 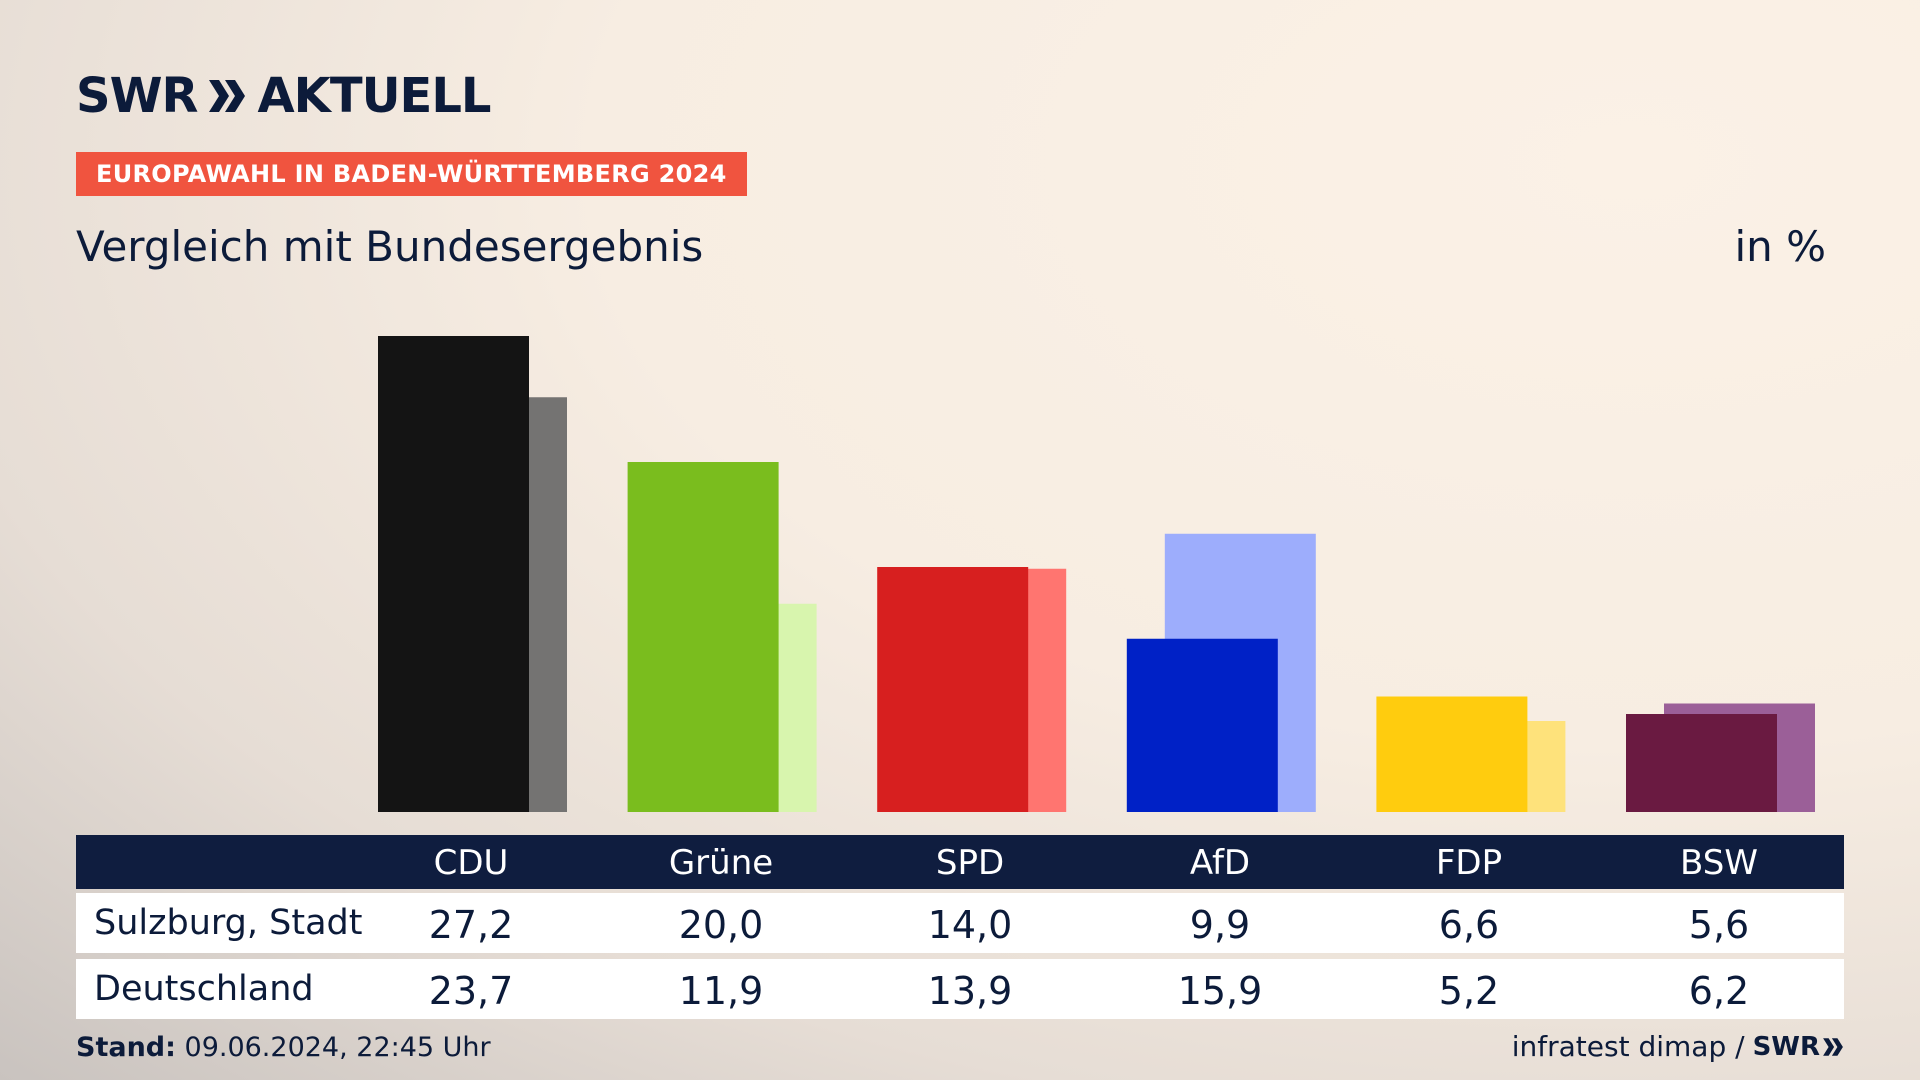 I want to click on bar-sulzburg-grne, so click(x=703, y=637).